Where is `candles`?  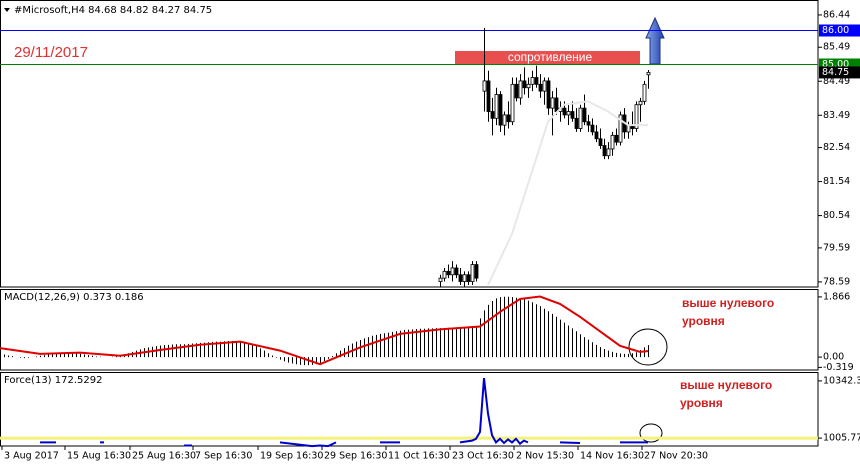 candles is located at coordinates (544, 157).